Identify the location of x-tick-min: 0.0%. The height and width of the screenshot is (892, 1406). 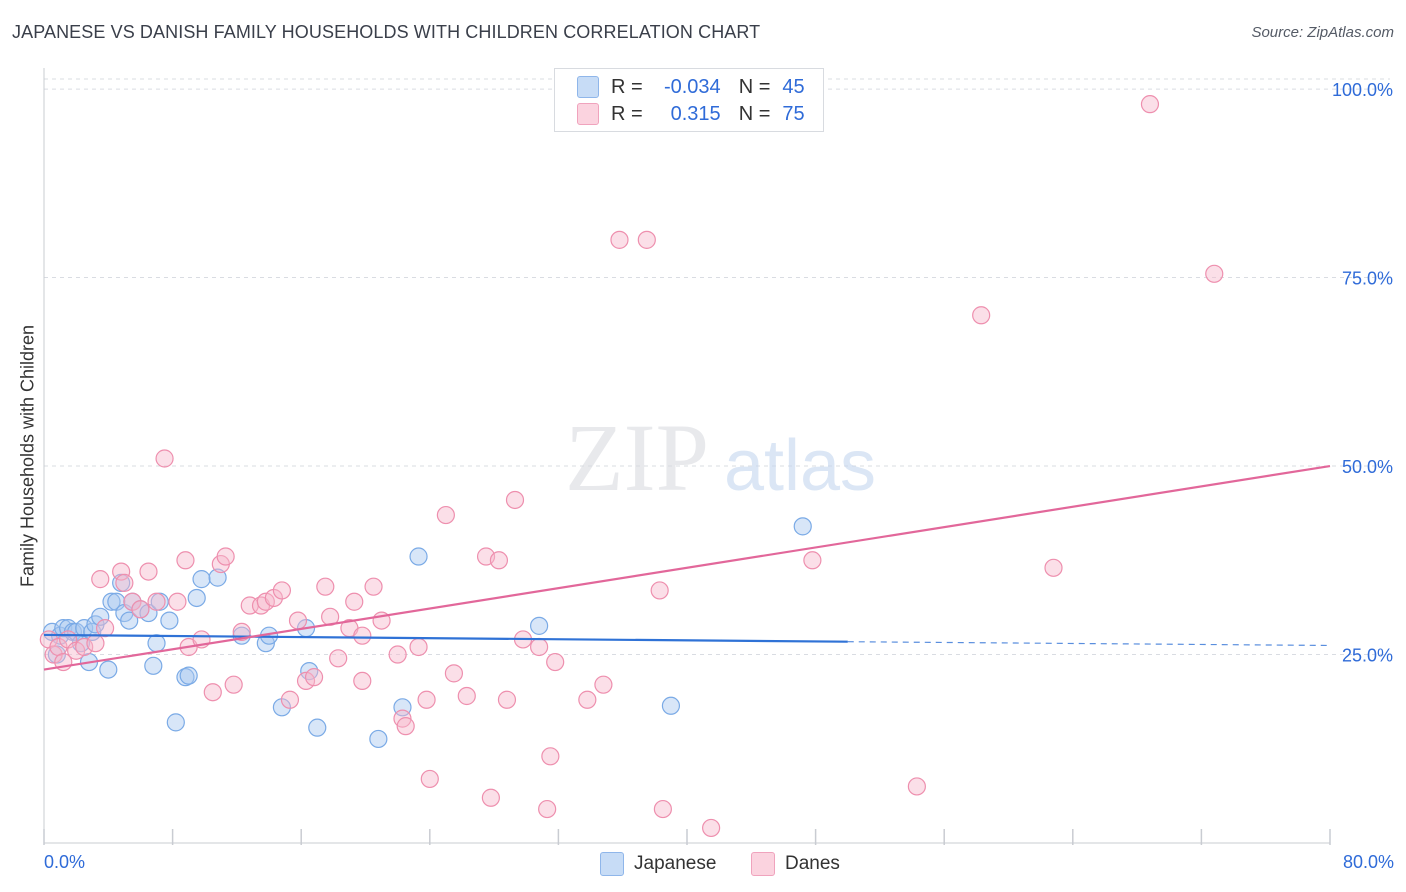
(65, 862).